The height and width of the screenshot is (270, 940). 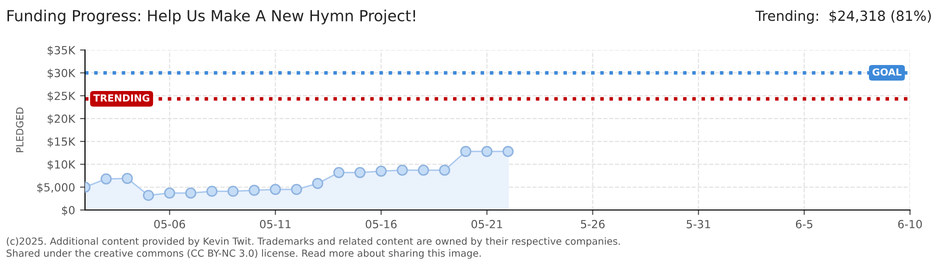 I want to click on text: Shared under the creative commons (CC BY-NC 3.0) license. Read more about sharing this image., so click(x=243, y=254).